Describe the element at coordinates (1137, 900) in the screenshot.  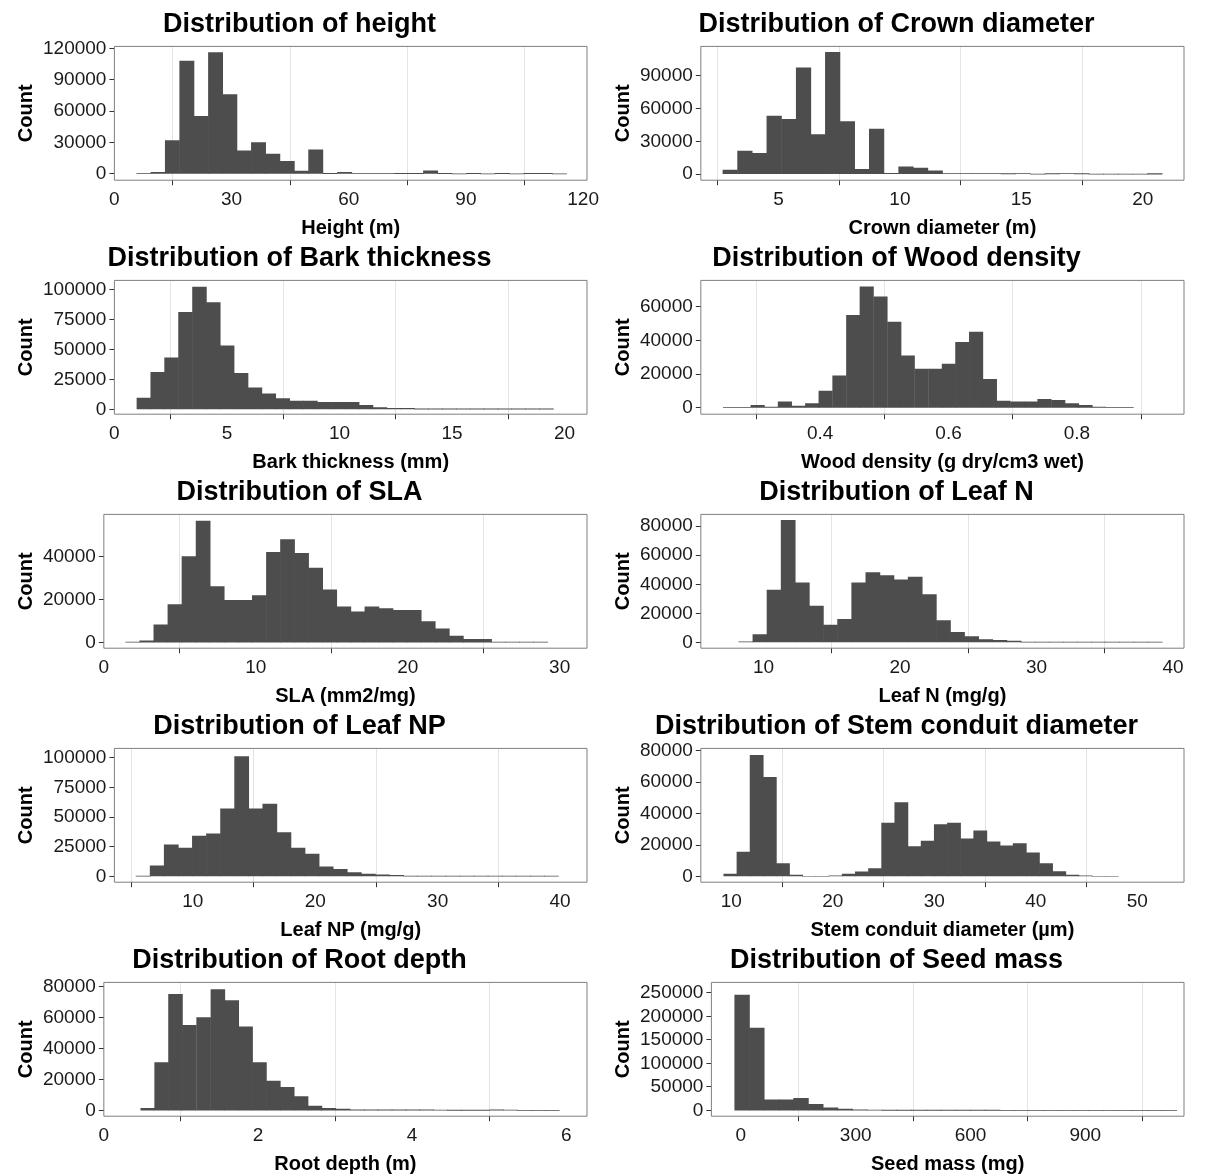
I see `x-tick-label: 50` at that location.